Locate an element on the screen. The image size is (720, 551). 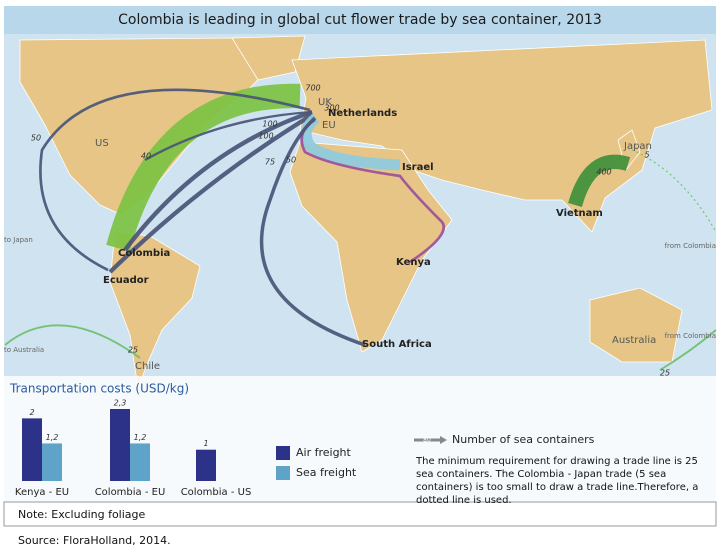
route-label: 5 is located at coordinates (646, 155).